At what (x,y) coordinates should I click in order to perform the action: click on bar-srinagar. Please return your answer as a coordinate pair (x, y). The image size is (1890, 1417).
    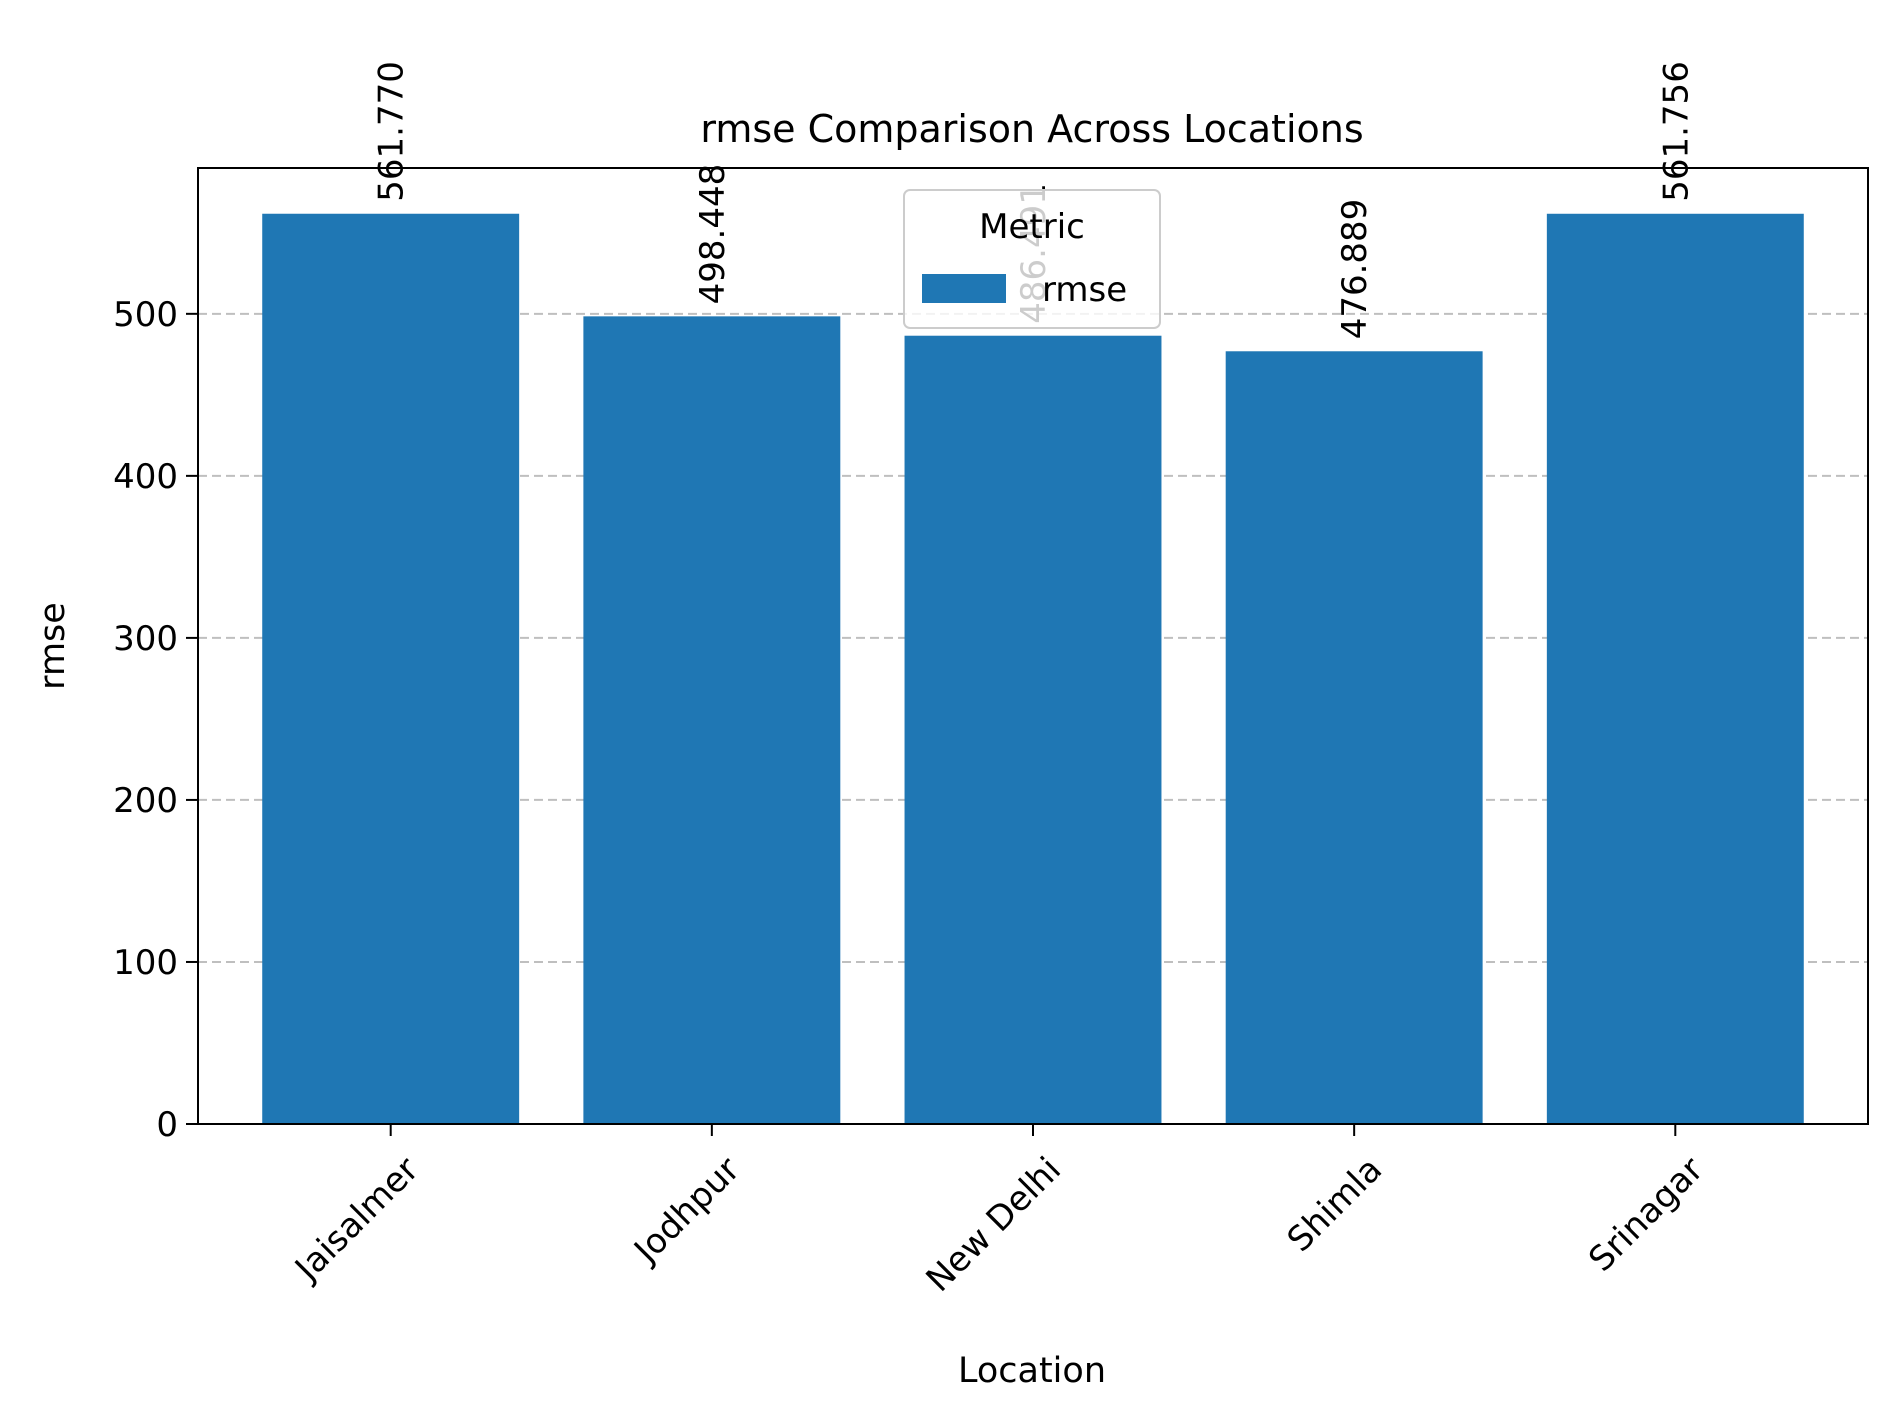
    Looking at the image, I should click on (1675, 669).